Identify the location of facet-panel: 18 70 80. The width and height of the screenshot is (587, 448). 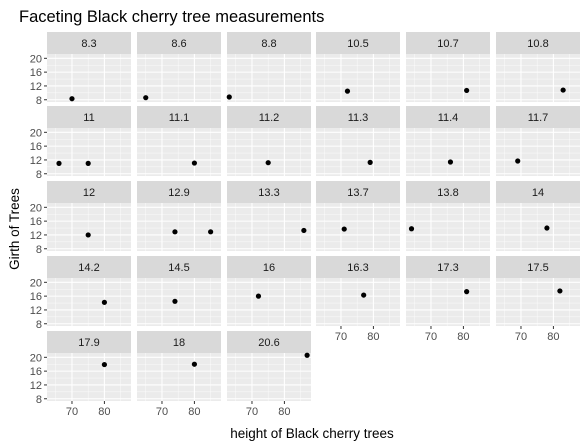
(179, 374).